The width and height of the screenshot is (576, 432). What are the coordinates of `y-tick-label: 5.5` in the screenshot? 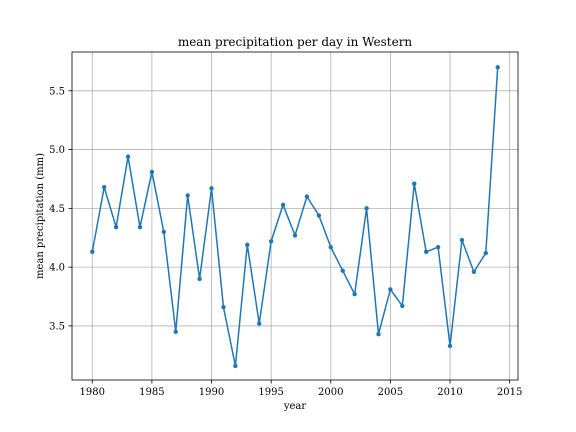 It's located at (57, 91).